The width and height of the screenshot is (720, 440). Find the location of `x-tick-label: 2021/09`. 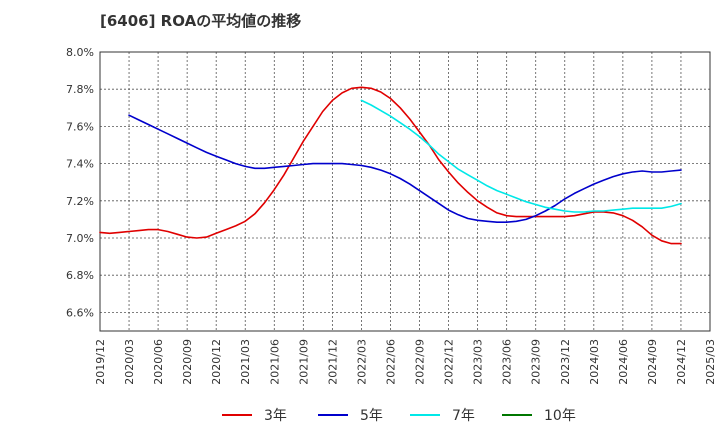

x-tick-label: 2021/09 is located at coordinates (303, 362).